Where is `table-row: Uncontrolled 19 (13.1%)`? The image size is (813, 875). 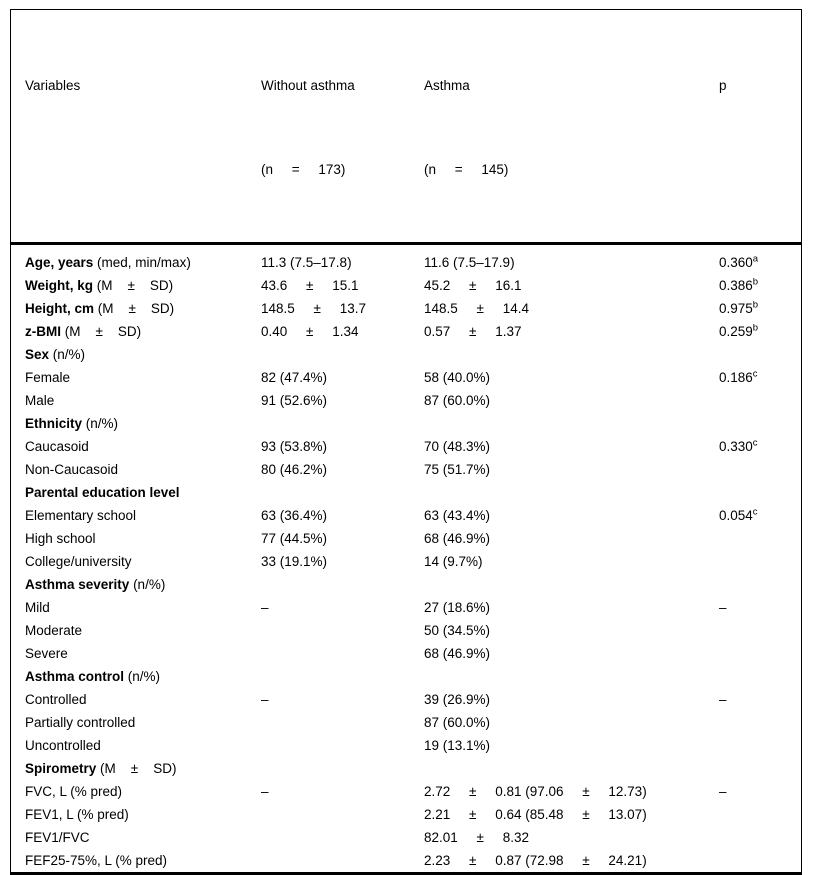 table-row: Uncontrolled 19 (13.1%) is located at coordinates (406, 745).